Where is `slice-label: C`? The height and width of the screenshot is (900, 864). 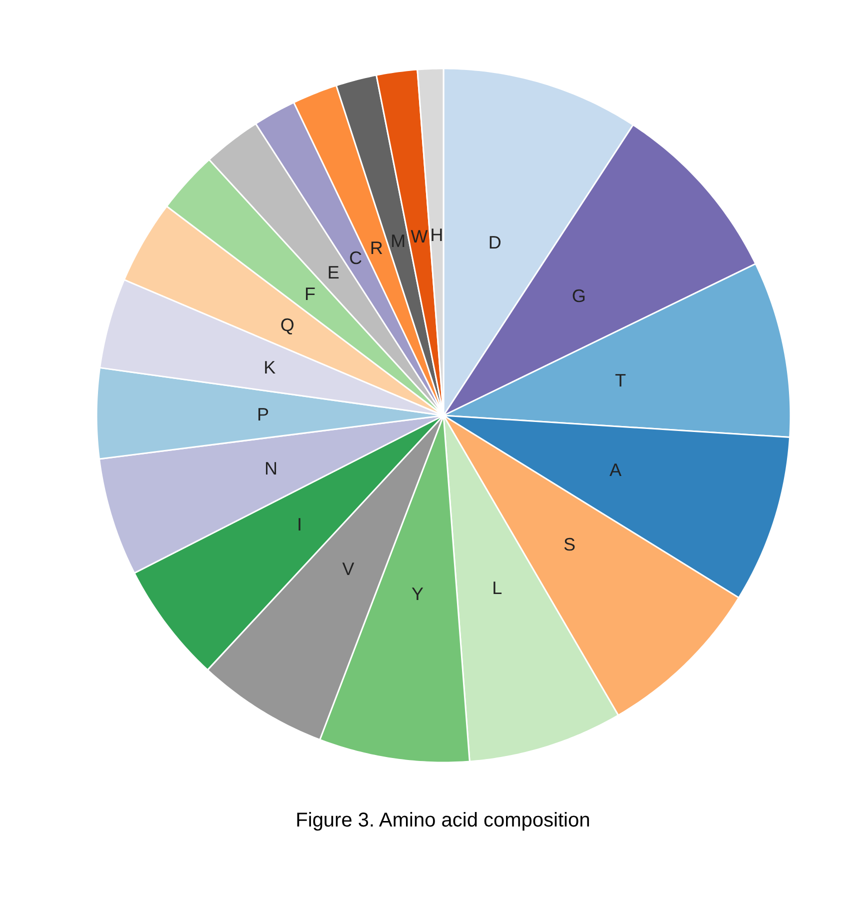
slice-label: C is located at coordinates (355, 258).